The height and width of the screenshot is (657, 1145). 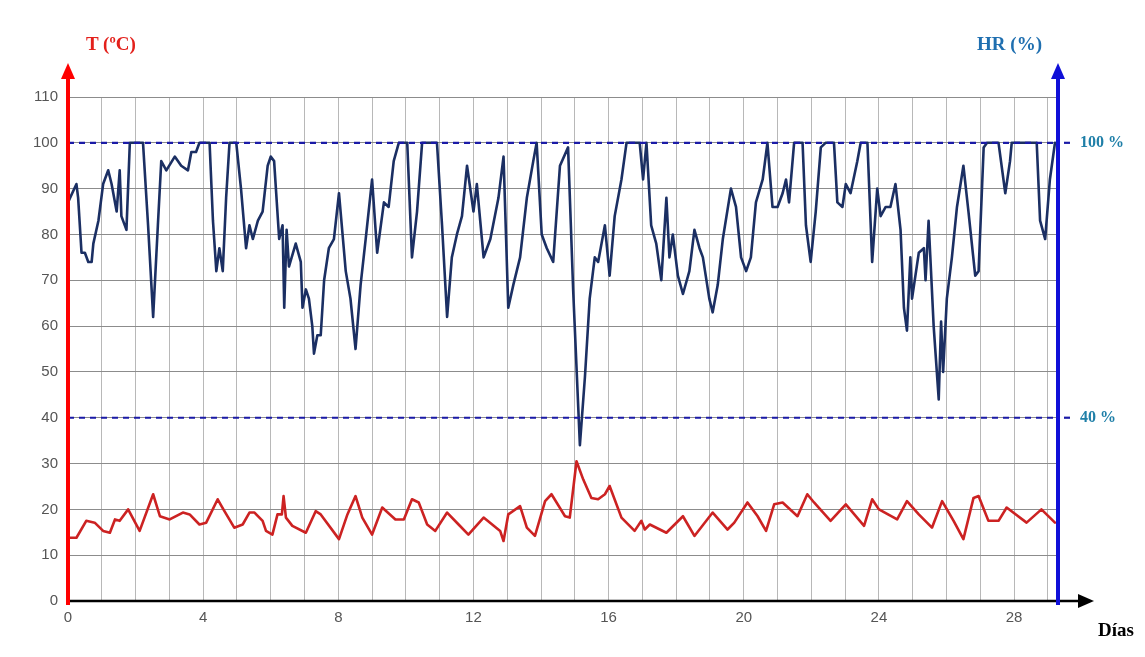 I want to click on x-tick-label: 20, so click(x=744, y=617).